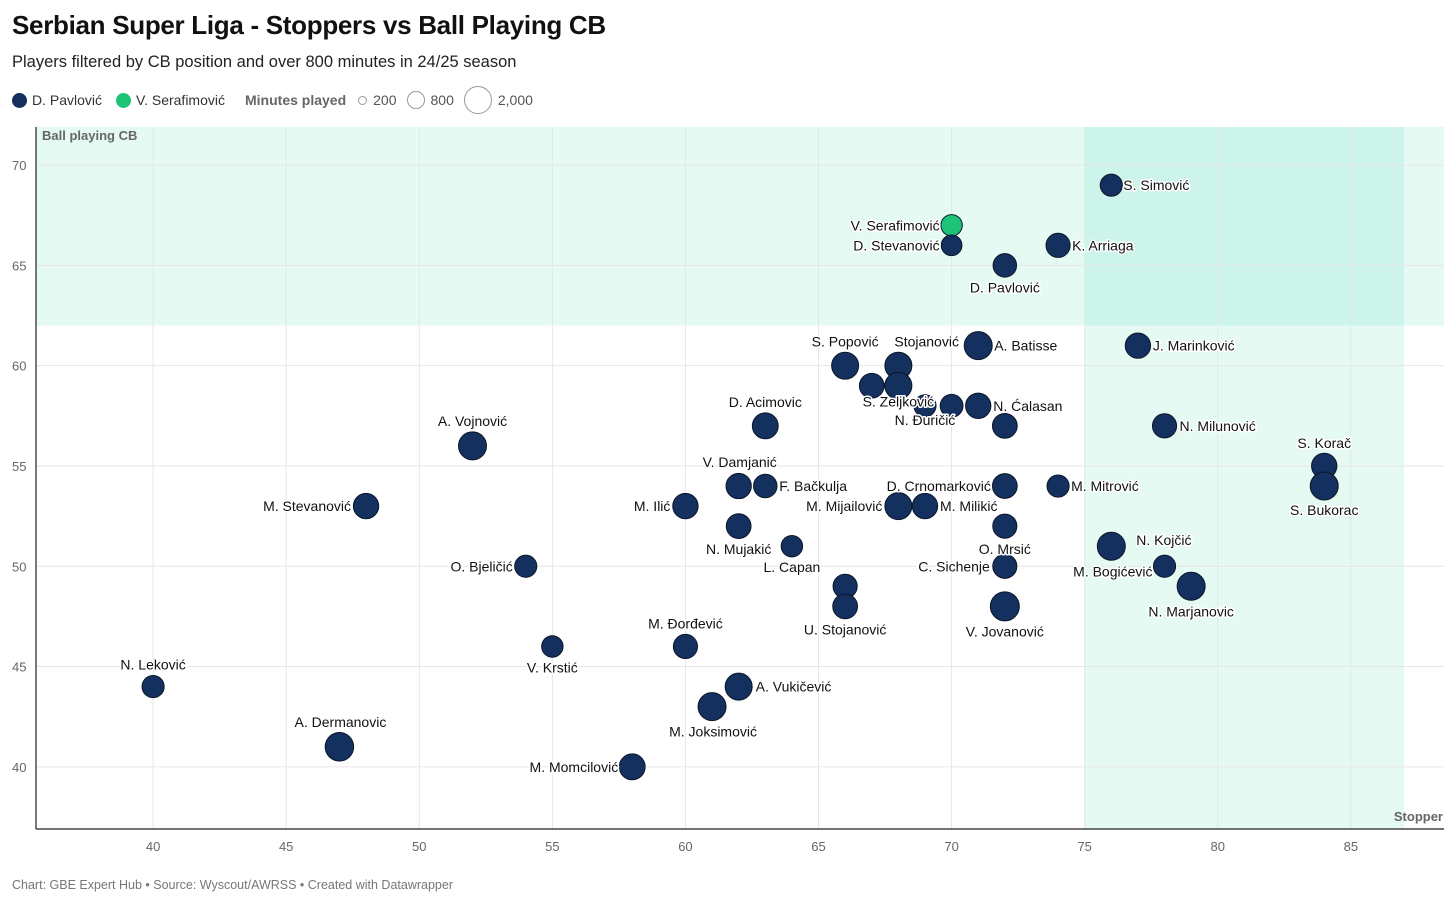 This screenshot has width=1456, height=907. What do you see at coordinates (89, 135) in the screenshot?
I see `zone-label-ball-playing: Ball playing CB` at bounding box center [89, 135].